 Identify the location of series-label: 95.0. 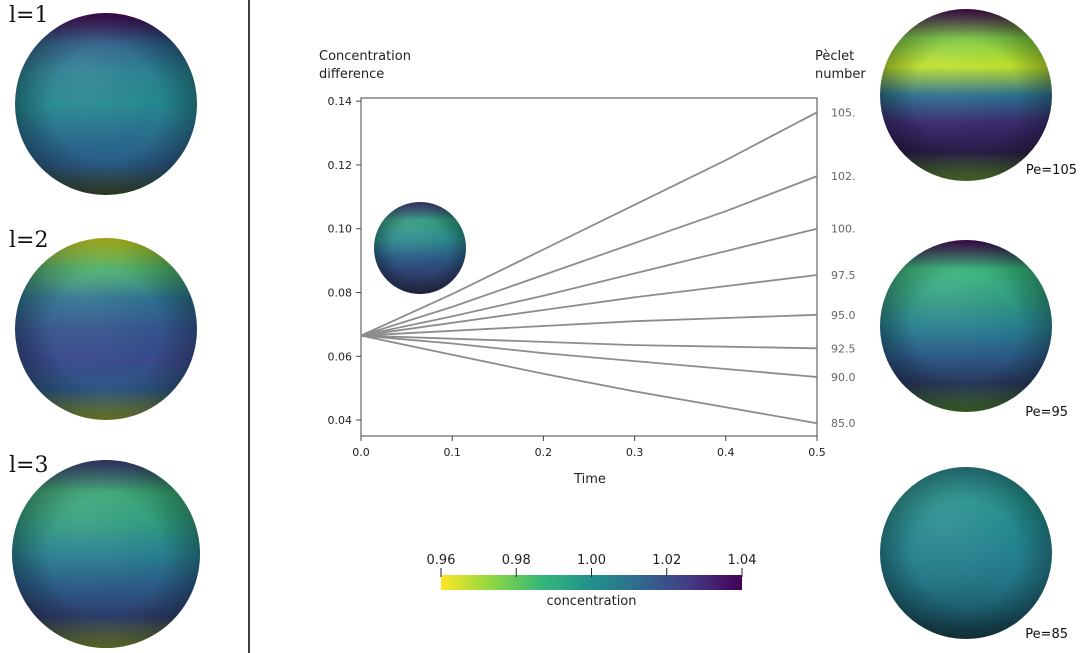
(843, 315).